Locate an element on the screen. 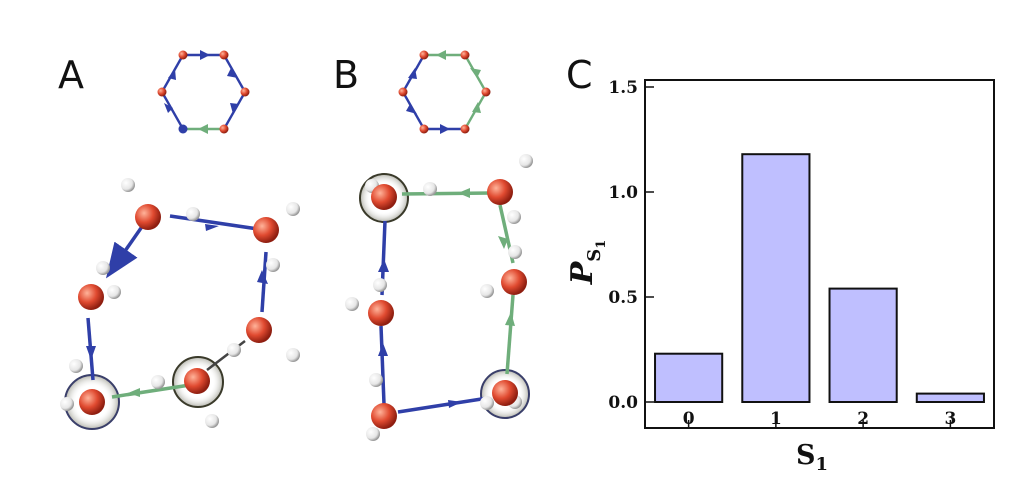 Image resolution: width=1026 pixels, height=480 pixels. water-cluster-b is located at coordinates (439, 297).